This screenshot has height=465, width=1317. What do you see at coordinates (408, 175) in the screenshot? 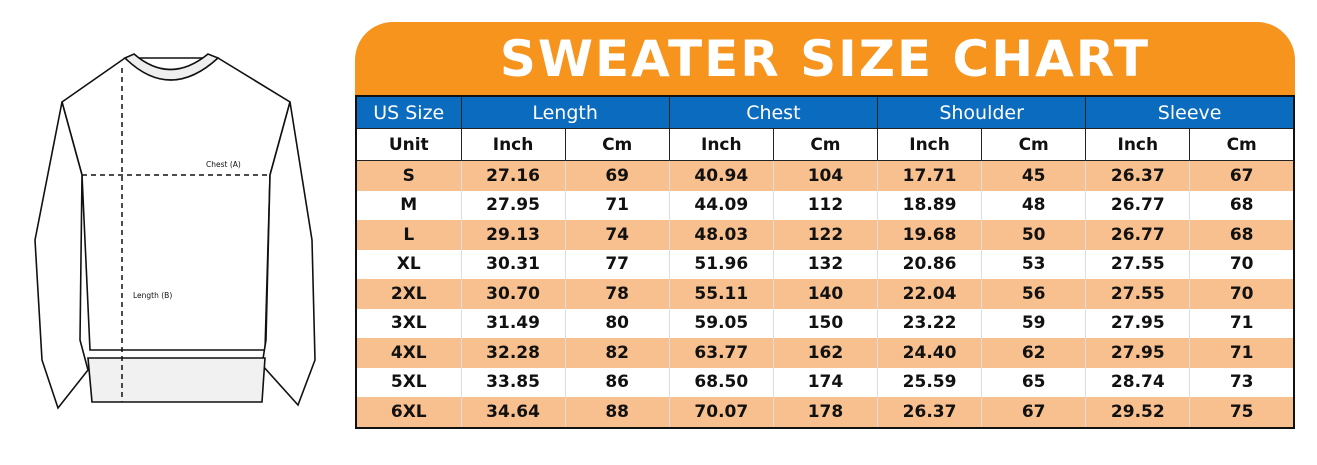
I see `size-cell: S` at bounding box center [408, 175].